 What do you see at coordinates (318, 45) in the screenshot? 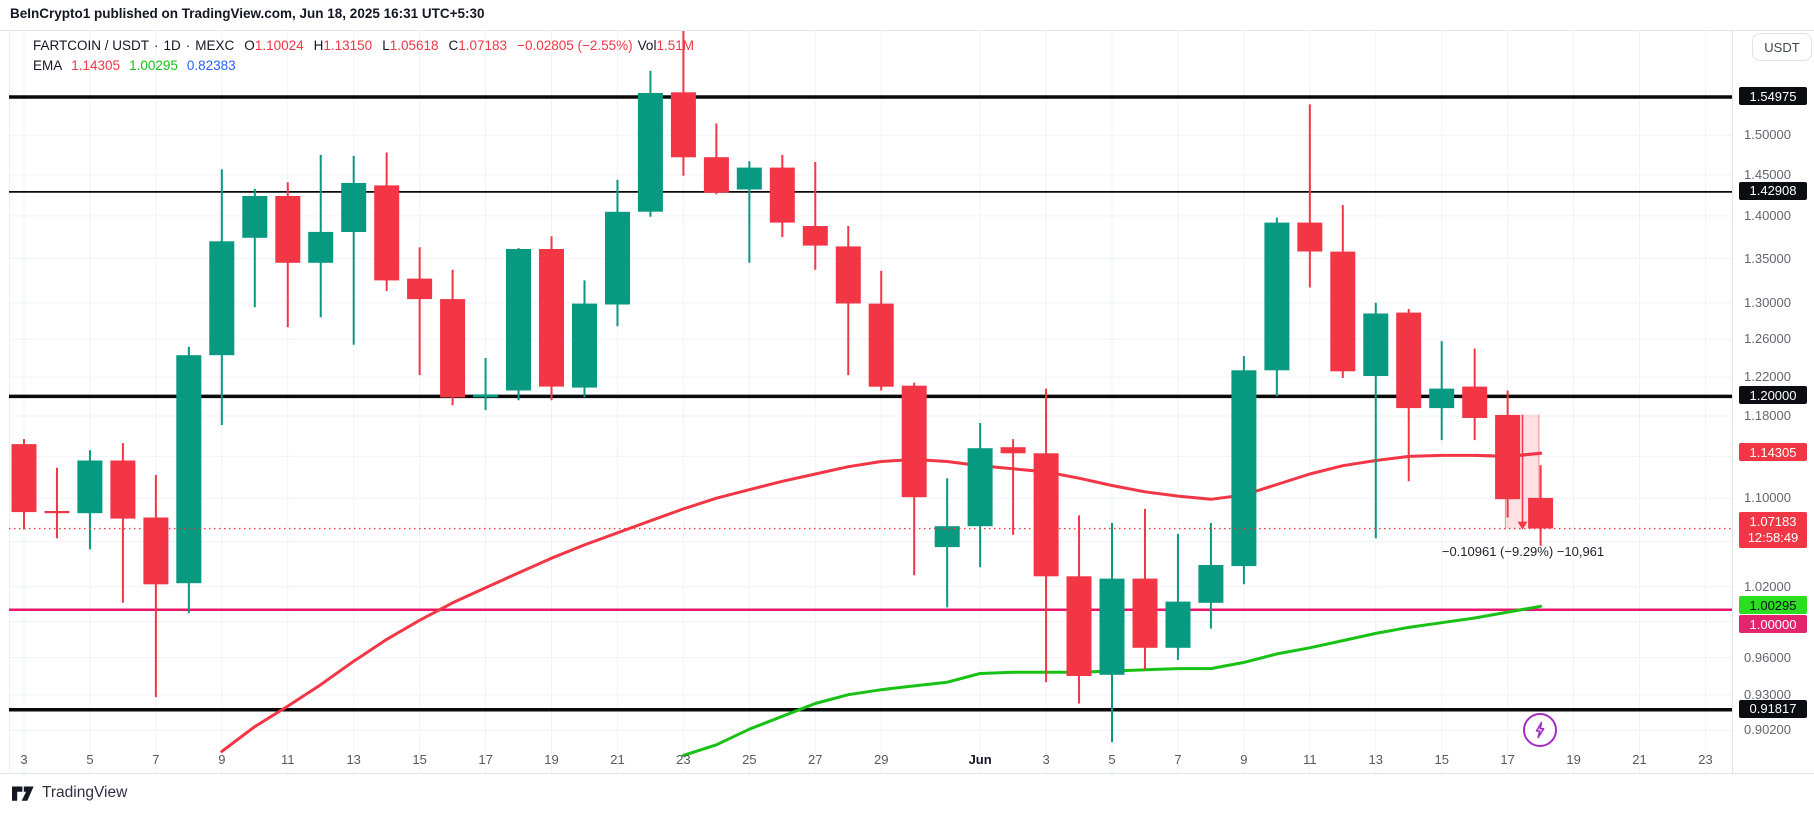
I see `high-label: H` at bounding box center [318, 45].